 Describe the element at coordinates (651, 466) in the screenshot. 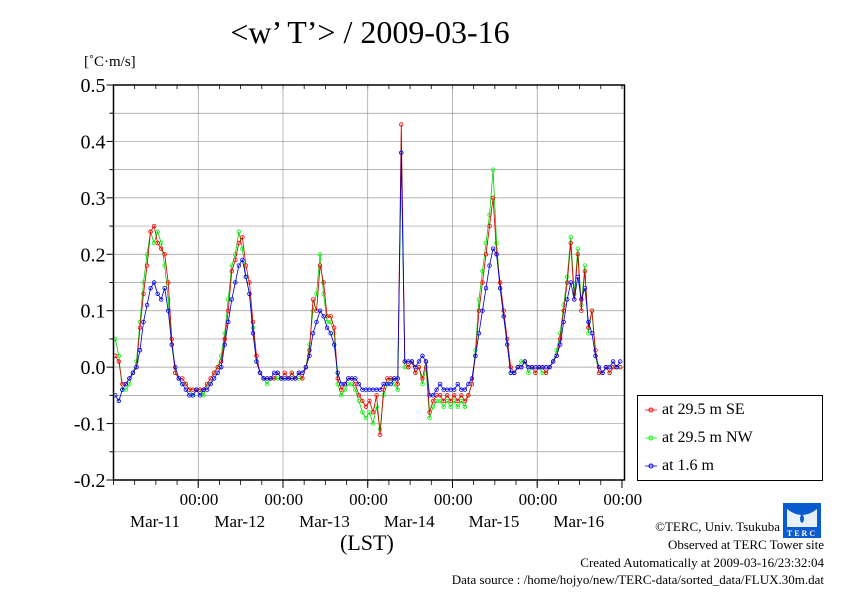

I see `legend-marker-icon` at that location.